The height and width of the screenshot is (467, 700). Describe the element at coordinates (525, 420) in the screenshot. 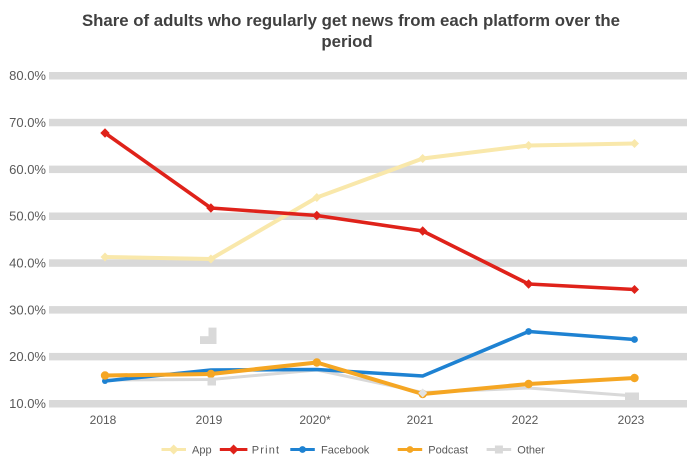

I see `svg-text: 2022` at that location.